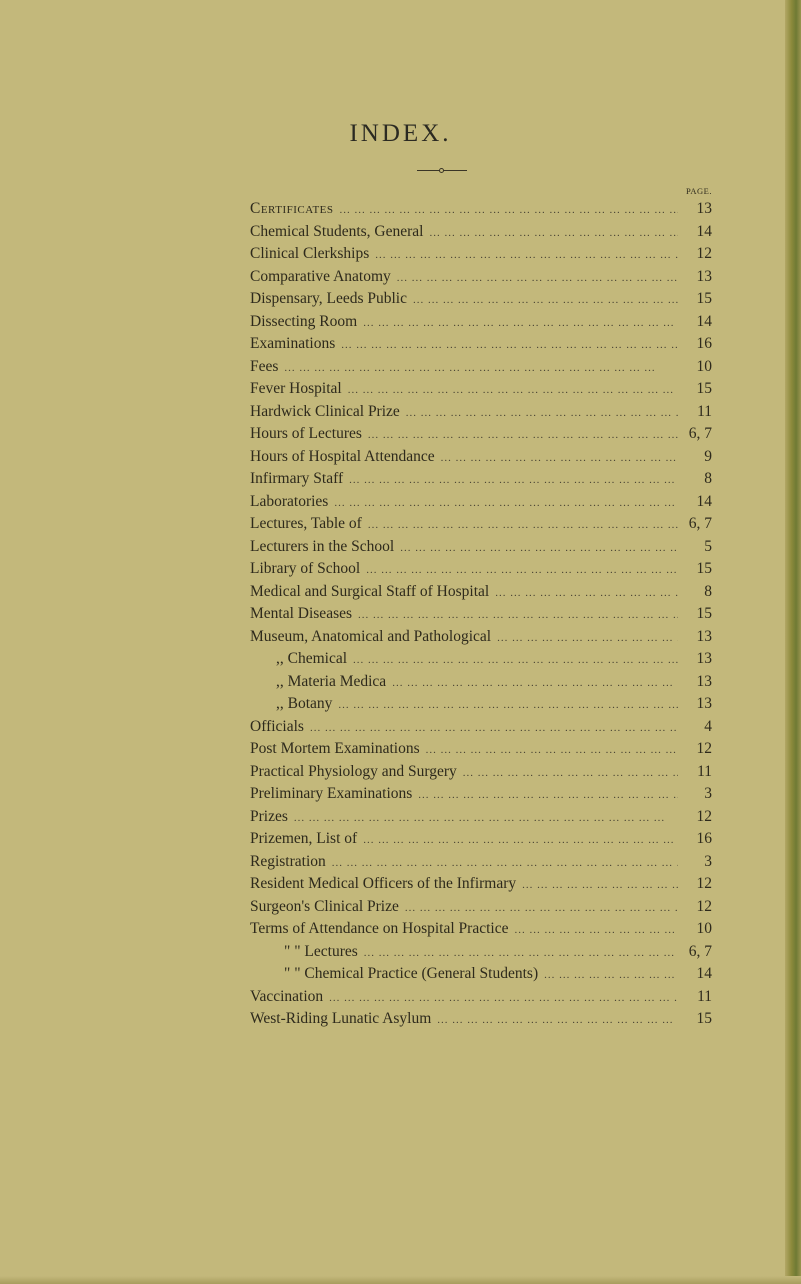  I want to click on entry-page-number: 16, so click(704, 343).